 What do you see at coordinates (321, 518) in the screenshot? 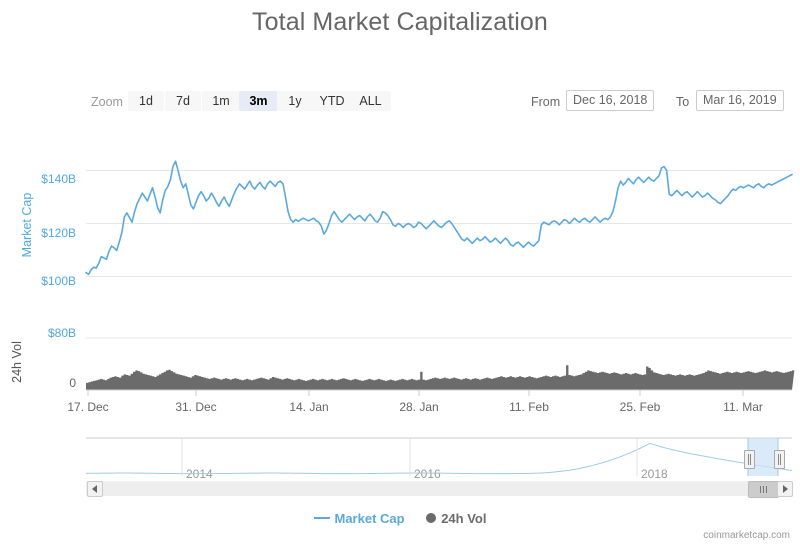
I see `line-marker-icon` at bounding box center [321, 518].